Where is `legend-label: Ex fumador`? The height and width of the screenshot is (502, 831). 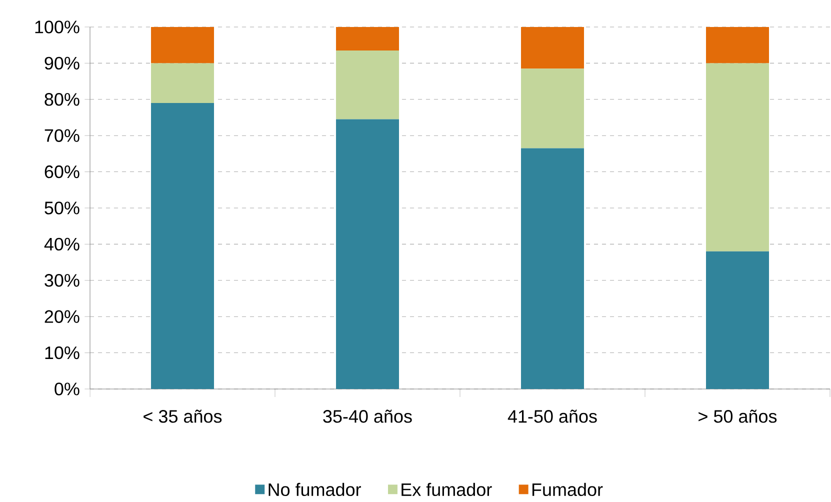 legend-label: Ex fumador is located at coordinates (447, 489).